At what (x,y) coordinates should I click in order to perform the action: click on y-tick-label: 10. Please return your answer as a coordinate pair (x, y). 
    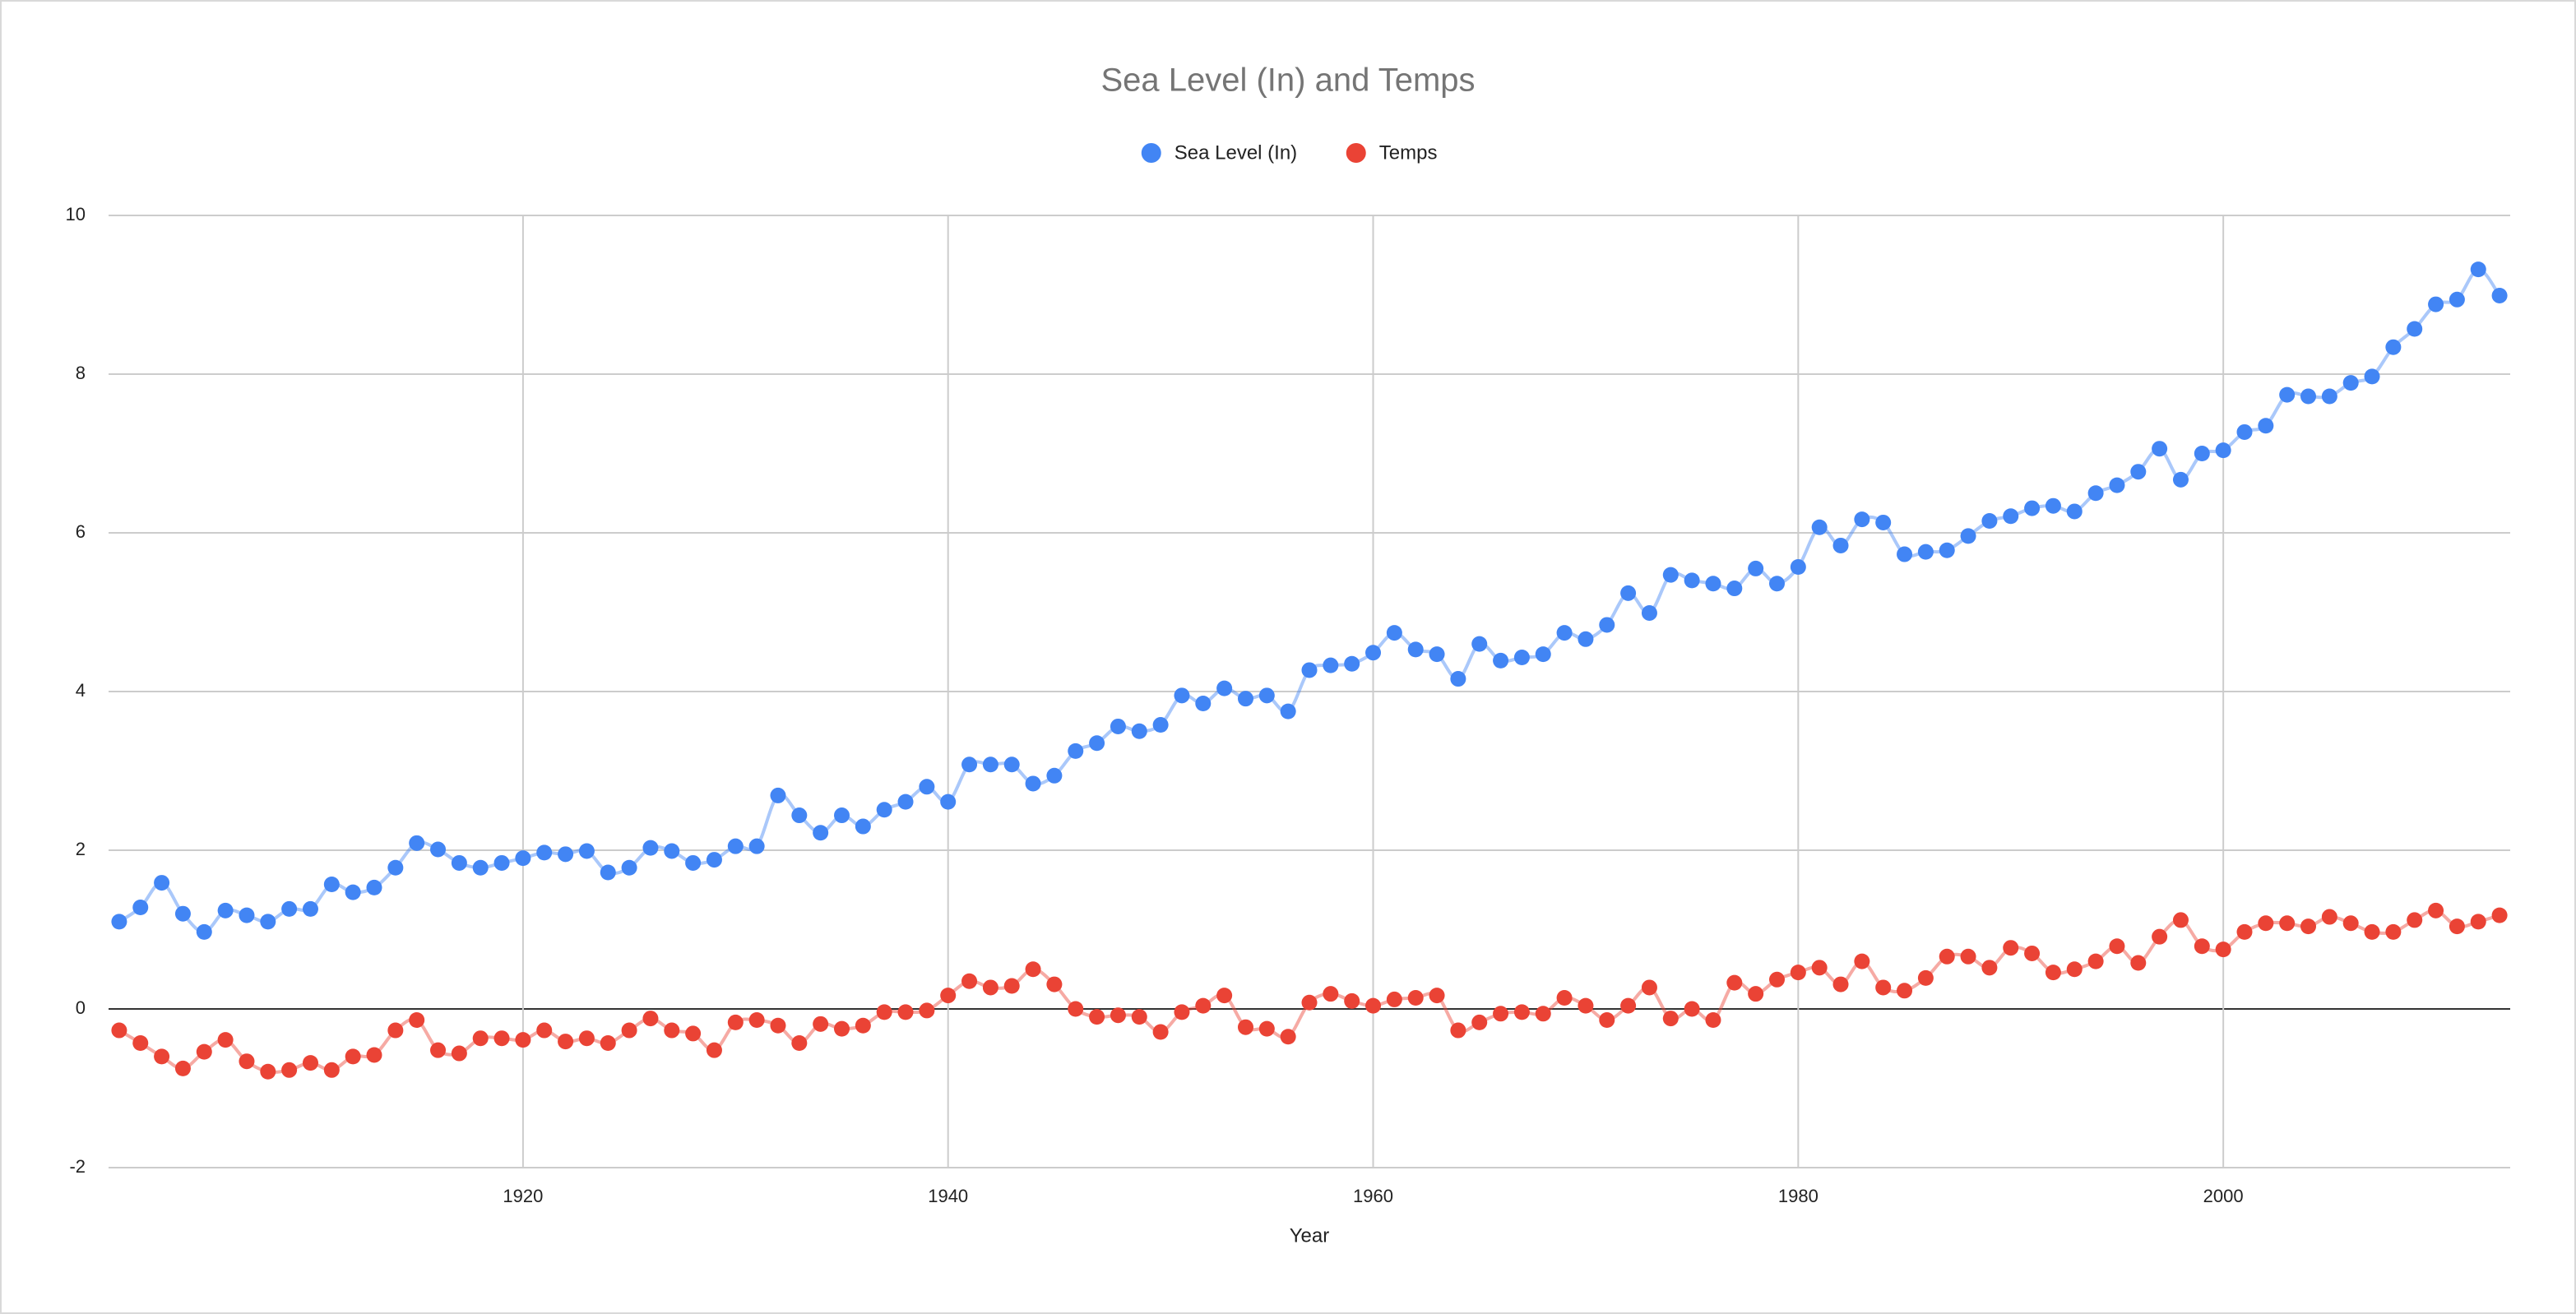
    Looking at the image, I should click on (76, 214).